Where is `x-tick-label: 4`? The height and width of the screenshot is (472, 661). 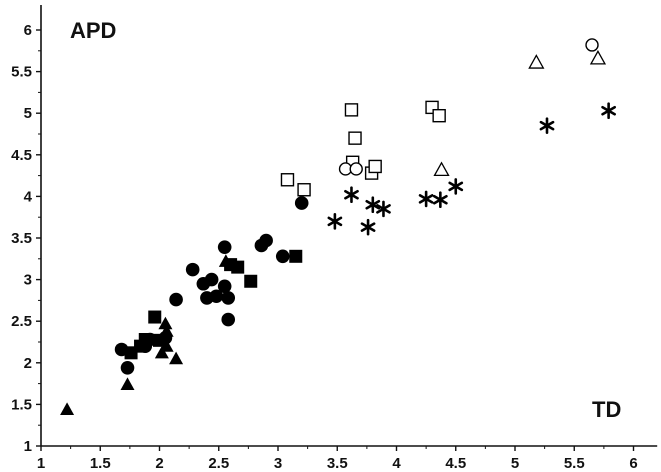 x-tick-label: 4 is located at coordinates (396, 463).